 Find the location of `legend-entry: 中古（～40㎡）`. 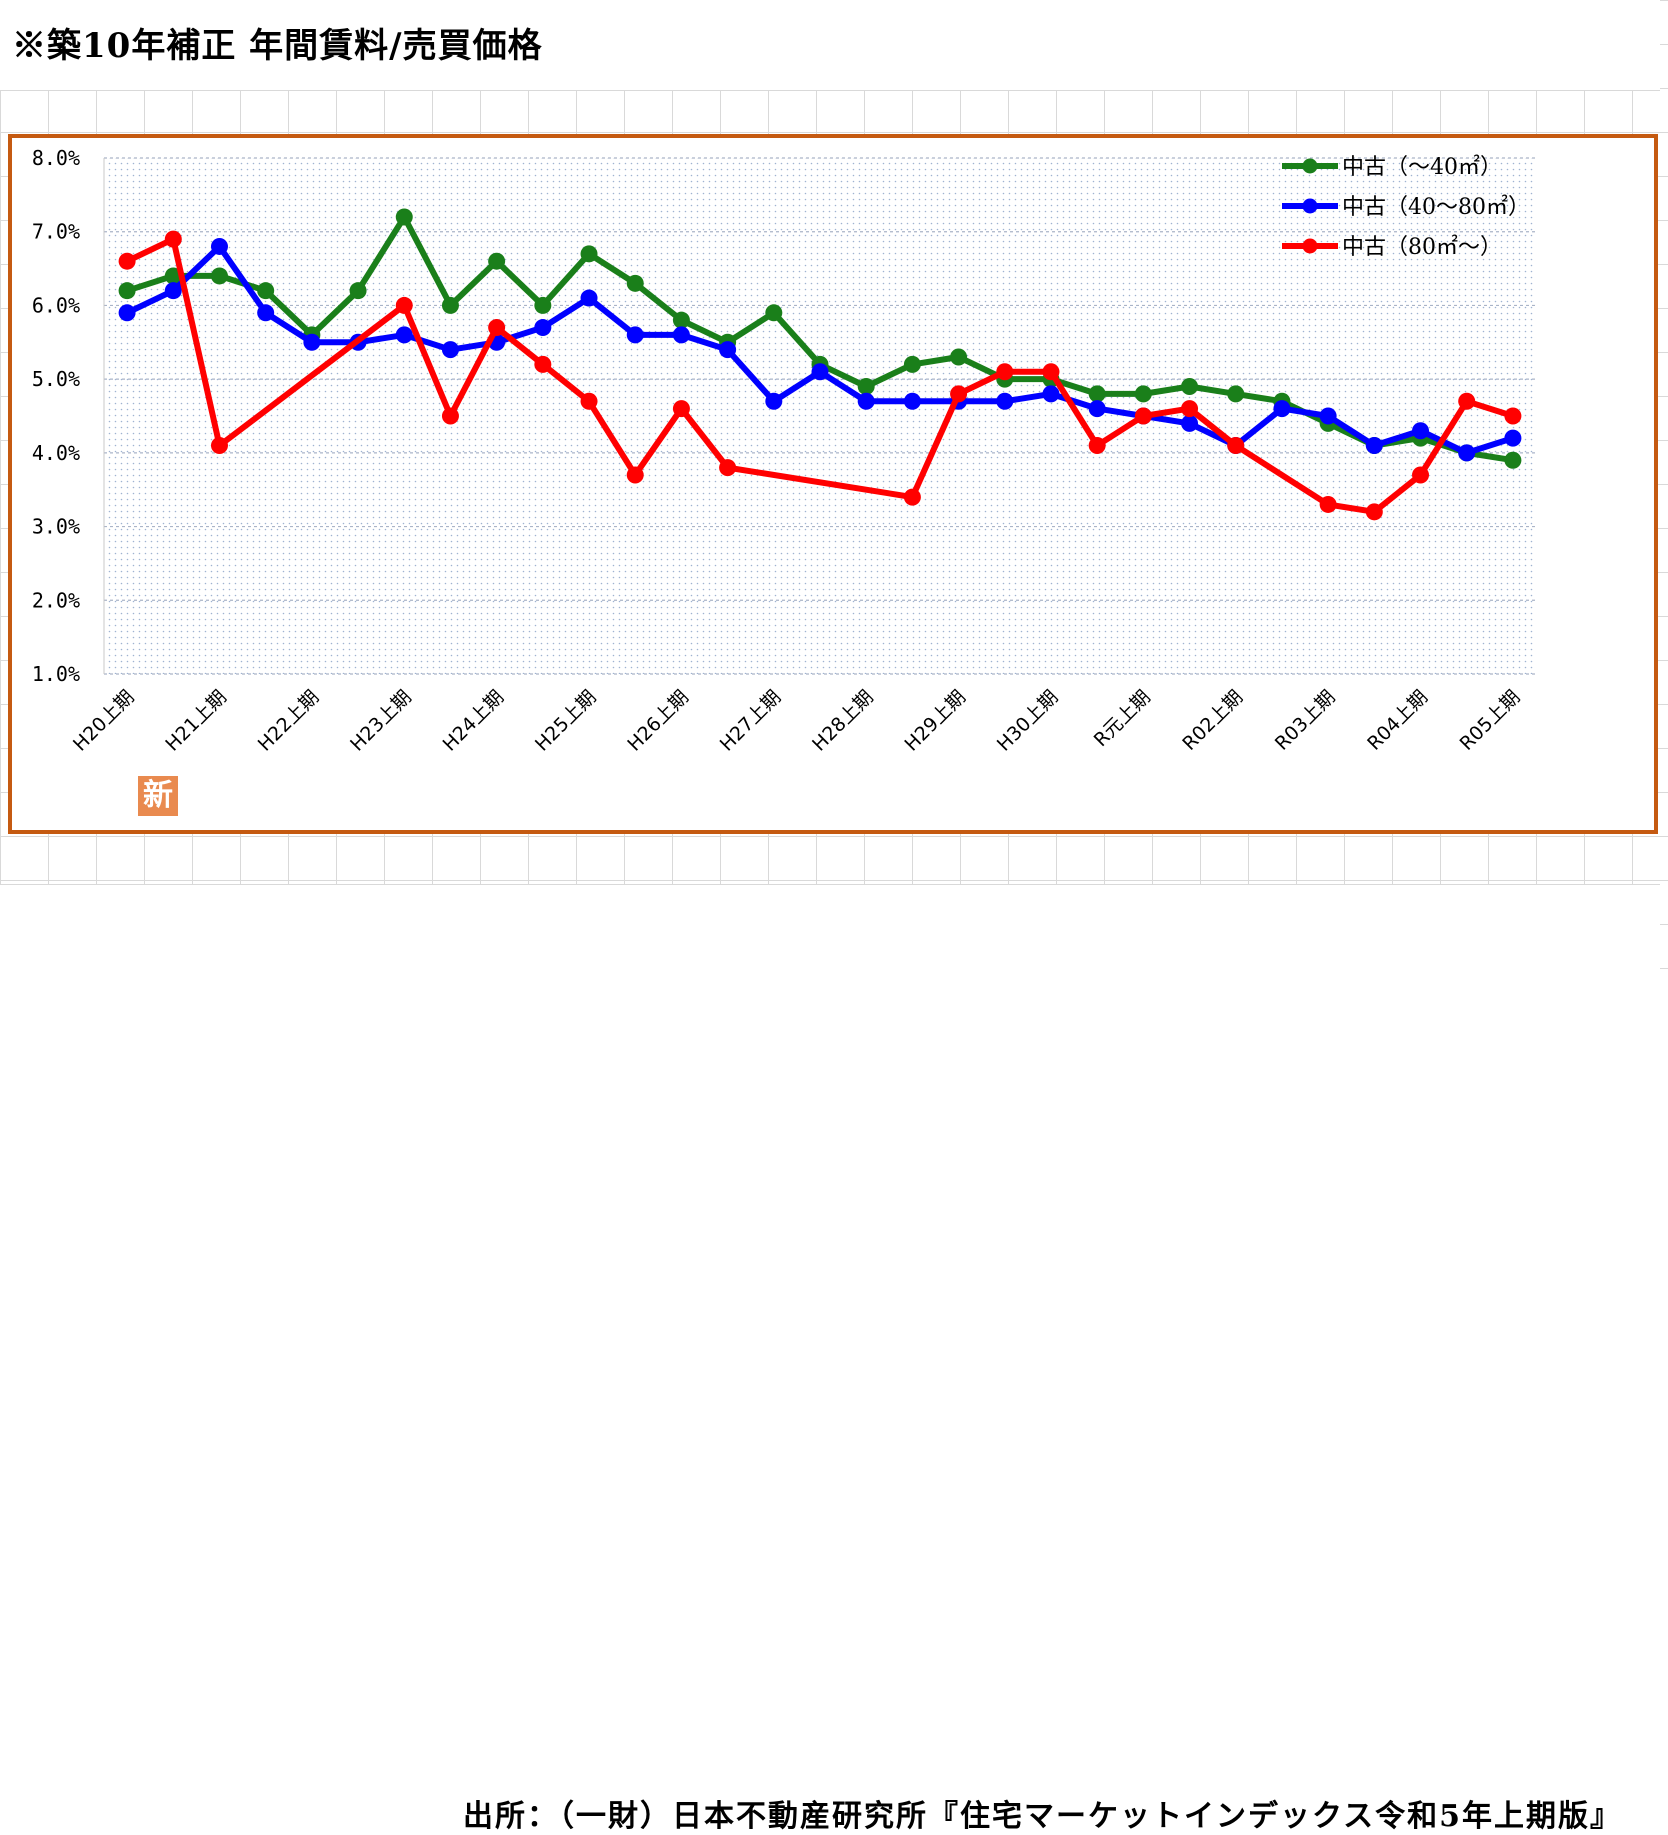

legend-entry: 中古（～40㎡） is located at coordinates (1392, 167).